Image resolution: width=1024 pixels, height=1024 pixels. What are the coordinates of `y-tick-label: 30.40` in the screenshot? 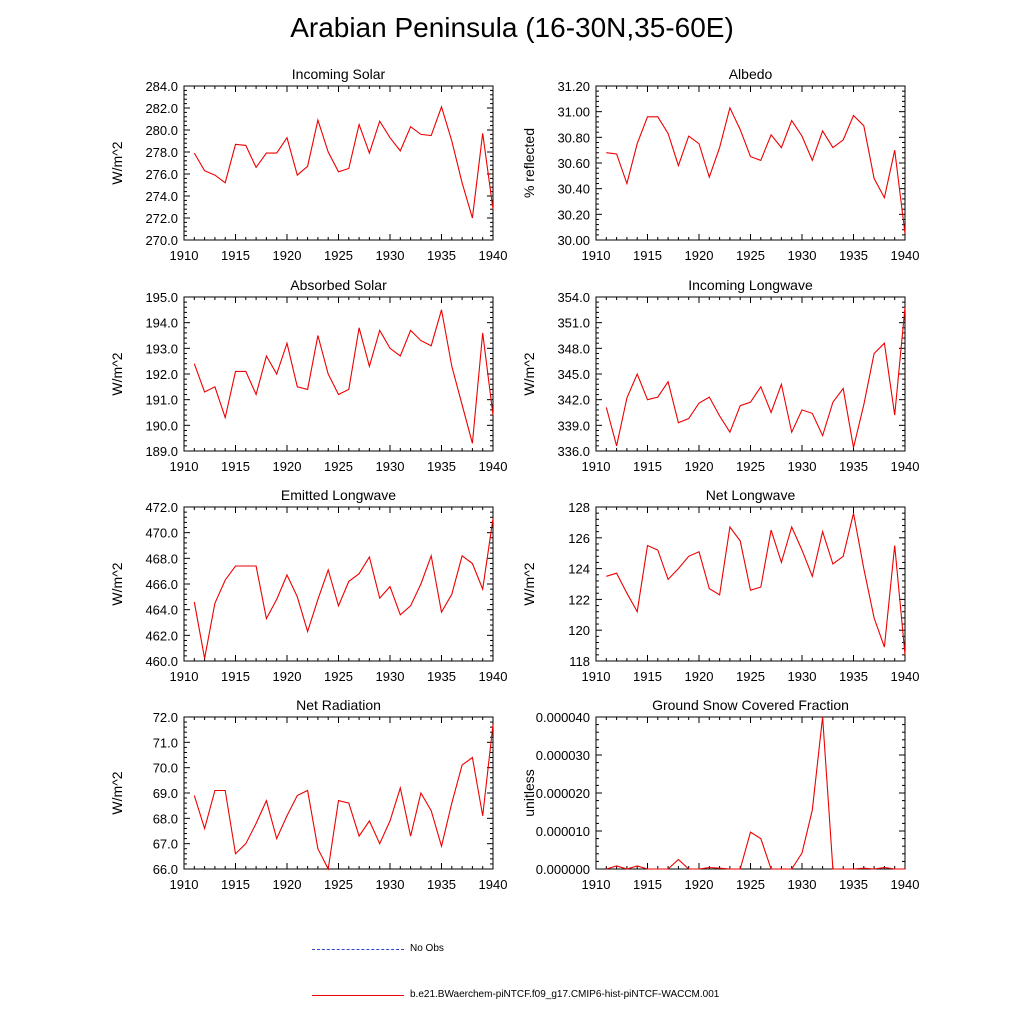 It's located at (573, 189).